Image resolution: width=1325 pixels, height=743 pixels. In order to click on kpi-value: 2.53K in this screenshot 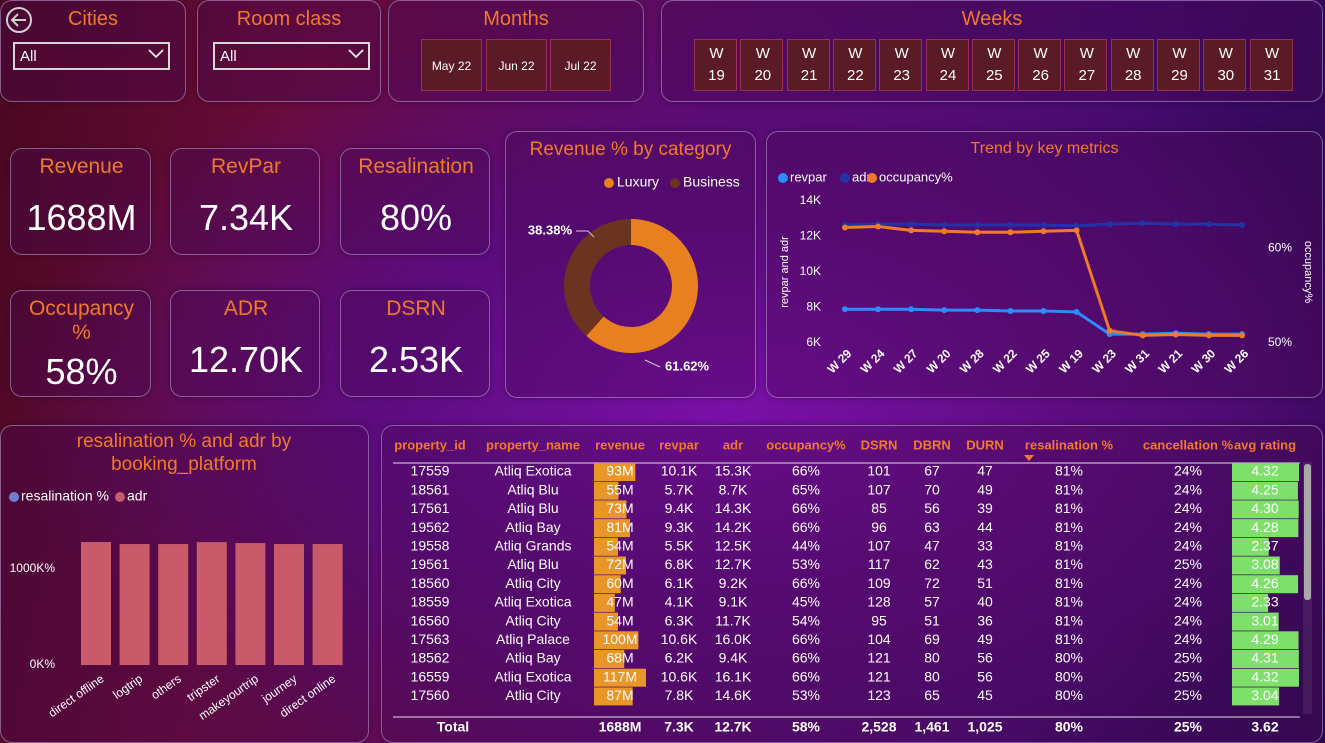, I will do `click(416, 359)`.